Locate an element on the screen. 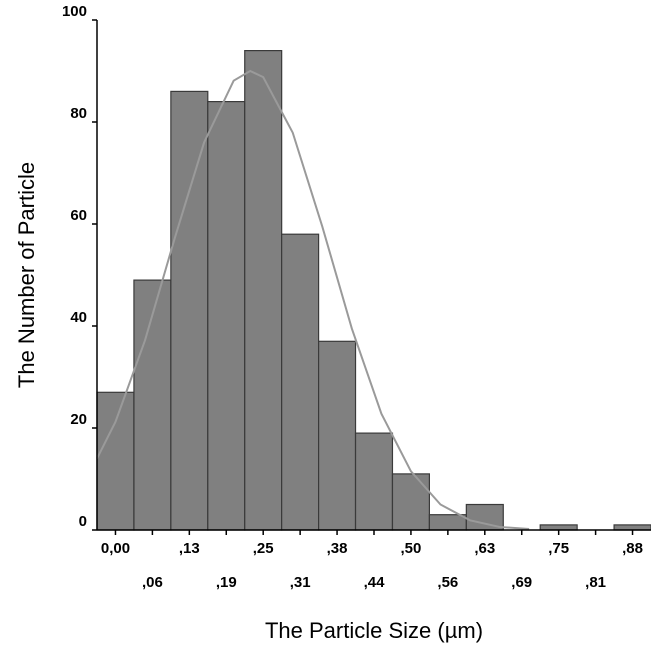 The image size is (651, 646). x-tick-label: ,31 is located at coordinates (300, 582).